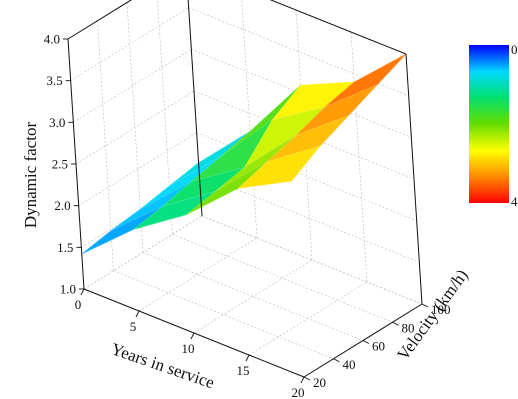 This screenshot has height=399, width=518. I want to click on colorbar-top-label: 0, so click(514, 49).